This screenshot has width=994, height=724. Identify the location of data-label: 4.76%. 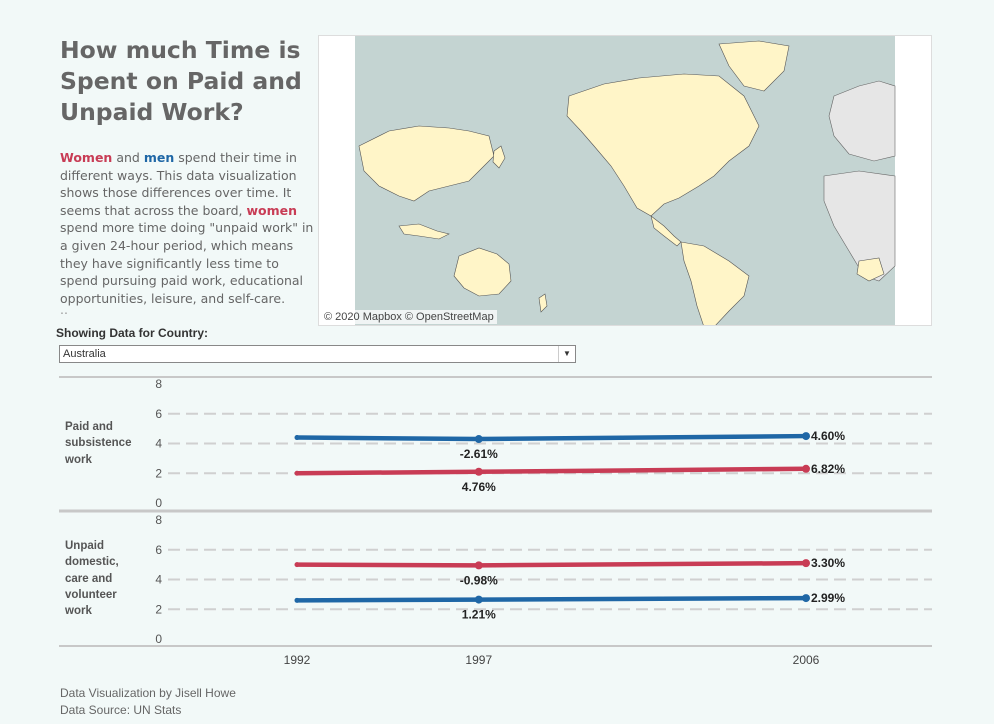
(479, 487).